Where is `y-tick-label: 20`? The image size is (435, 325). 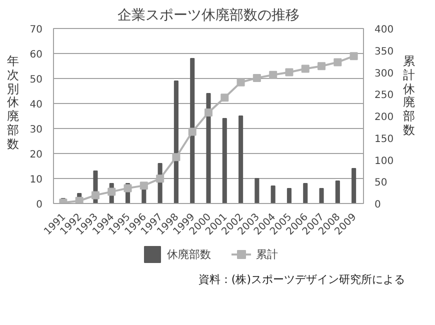
y-tick-label: 20 is located at coordinates (36, 155).